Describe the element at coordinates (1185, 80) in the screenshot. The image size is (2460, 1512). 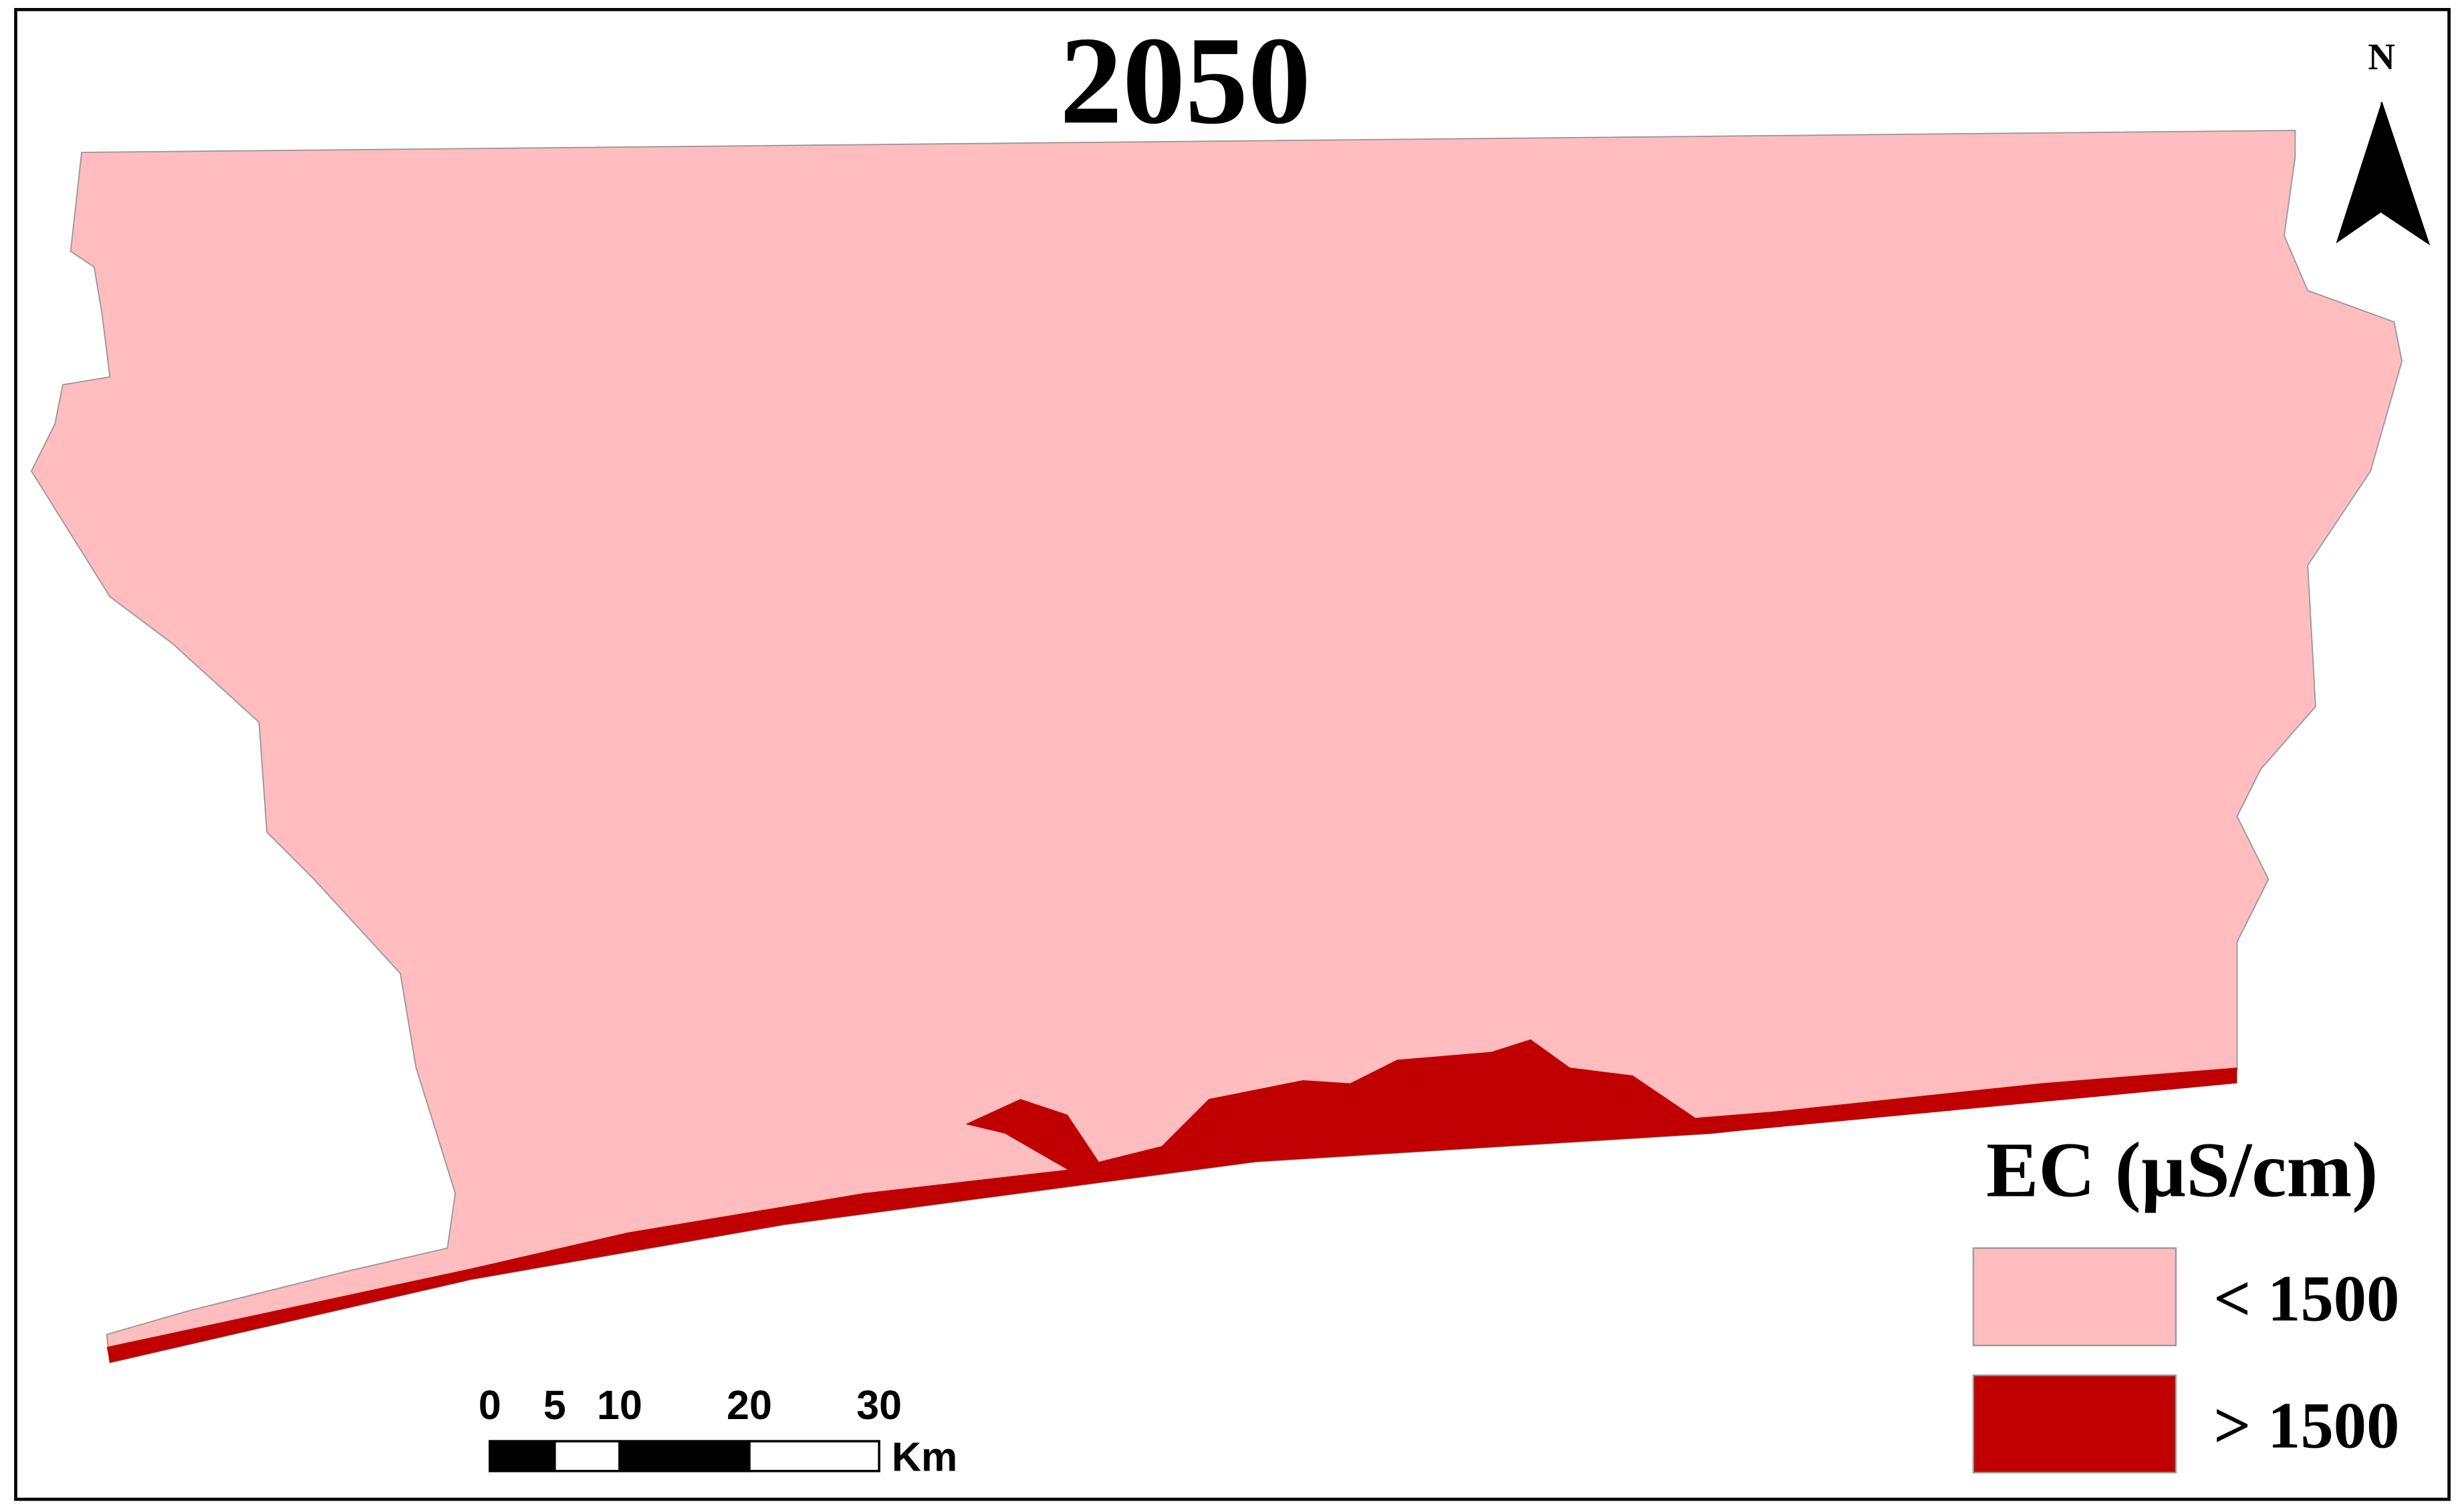
I see `map-title: 2050` at that location.